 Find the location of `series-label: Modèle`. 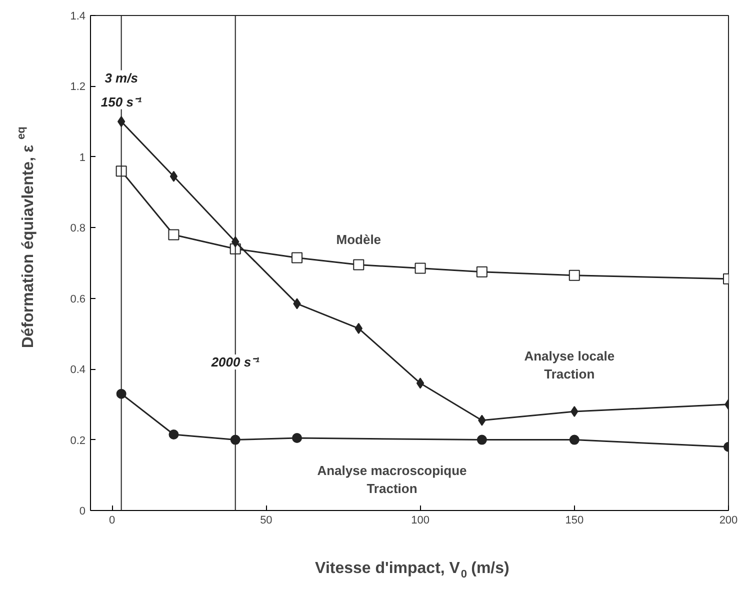

series-label: Modèle is located at coordinates (359, 239).